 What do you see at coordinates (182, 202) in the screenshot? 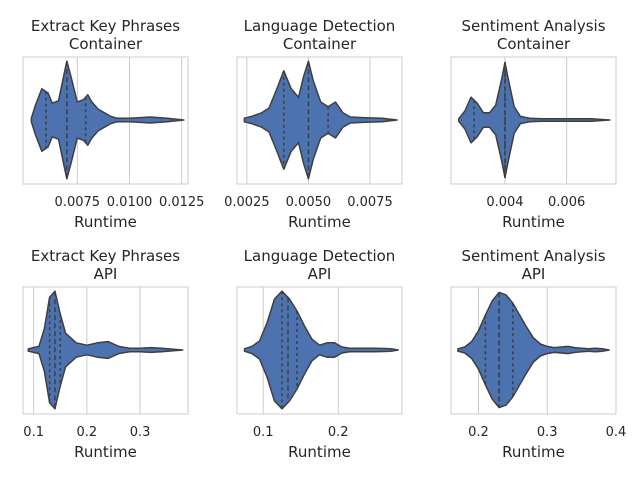
I see `x-tick-label: 0.0125` at bounding box center [182, 202].